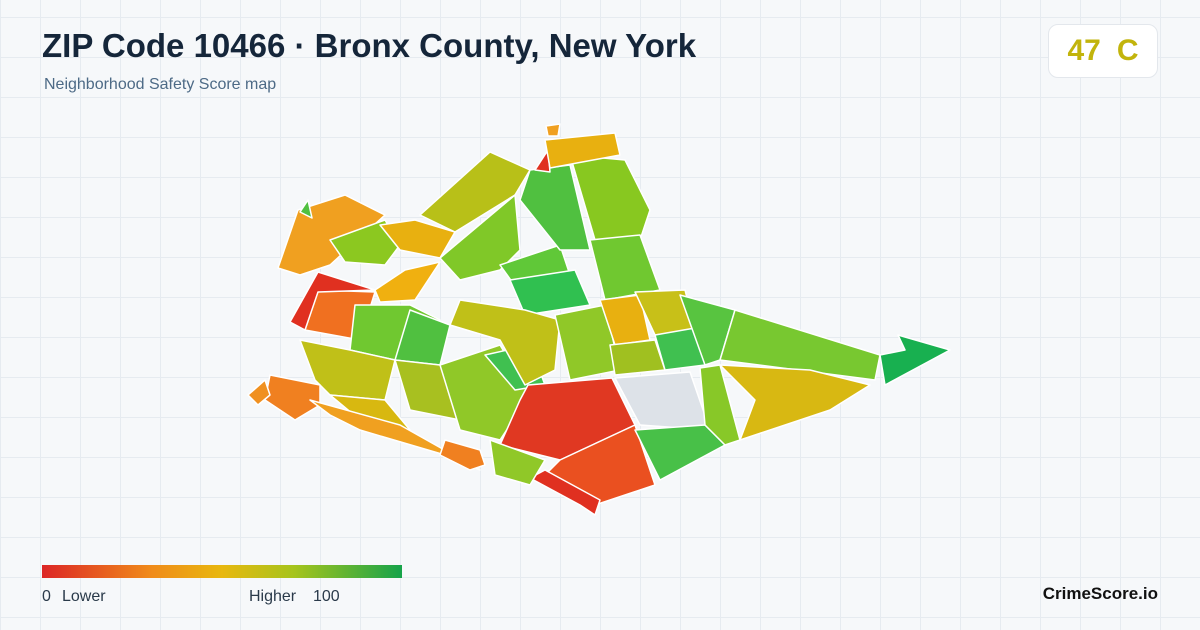 The width and height of the screenshot is (1200, 630). I want to click on legend-min: 0, so click(46, 596).